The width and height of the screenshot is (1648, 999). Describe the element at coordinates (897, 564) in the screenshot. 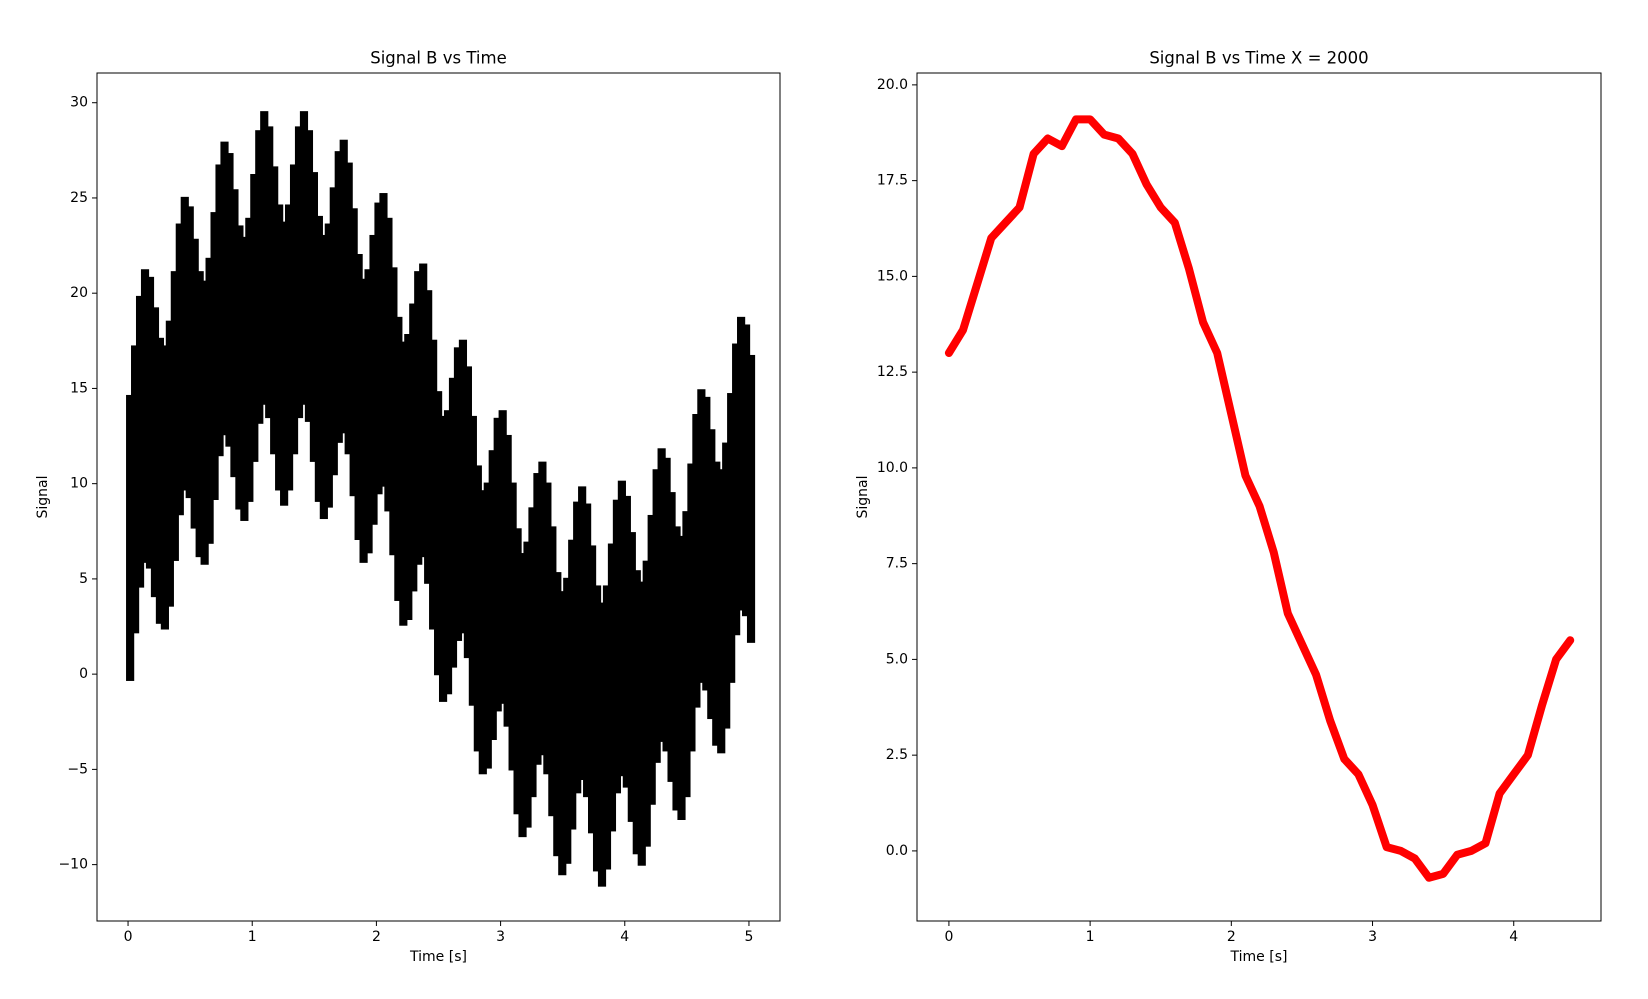

I see `y-tick-label: 7.5` at that location.